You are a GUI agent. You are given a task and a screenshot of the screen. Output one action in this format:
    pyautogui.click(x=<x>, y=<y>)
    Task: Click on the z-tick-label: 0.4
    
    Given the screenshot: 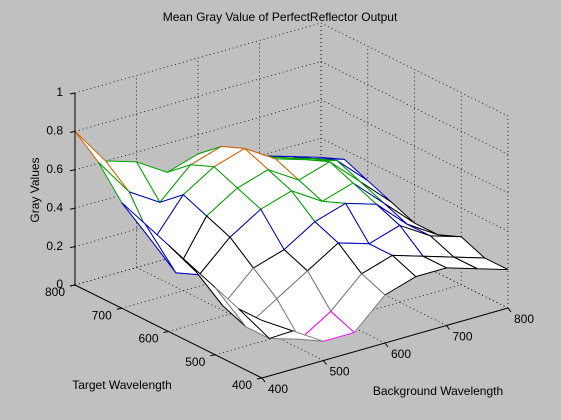 What is the action you would take?
    pyautogui.click(x=54, y=207)
    